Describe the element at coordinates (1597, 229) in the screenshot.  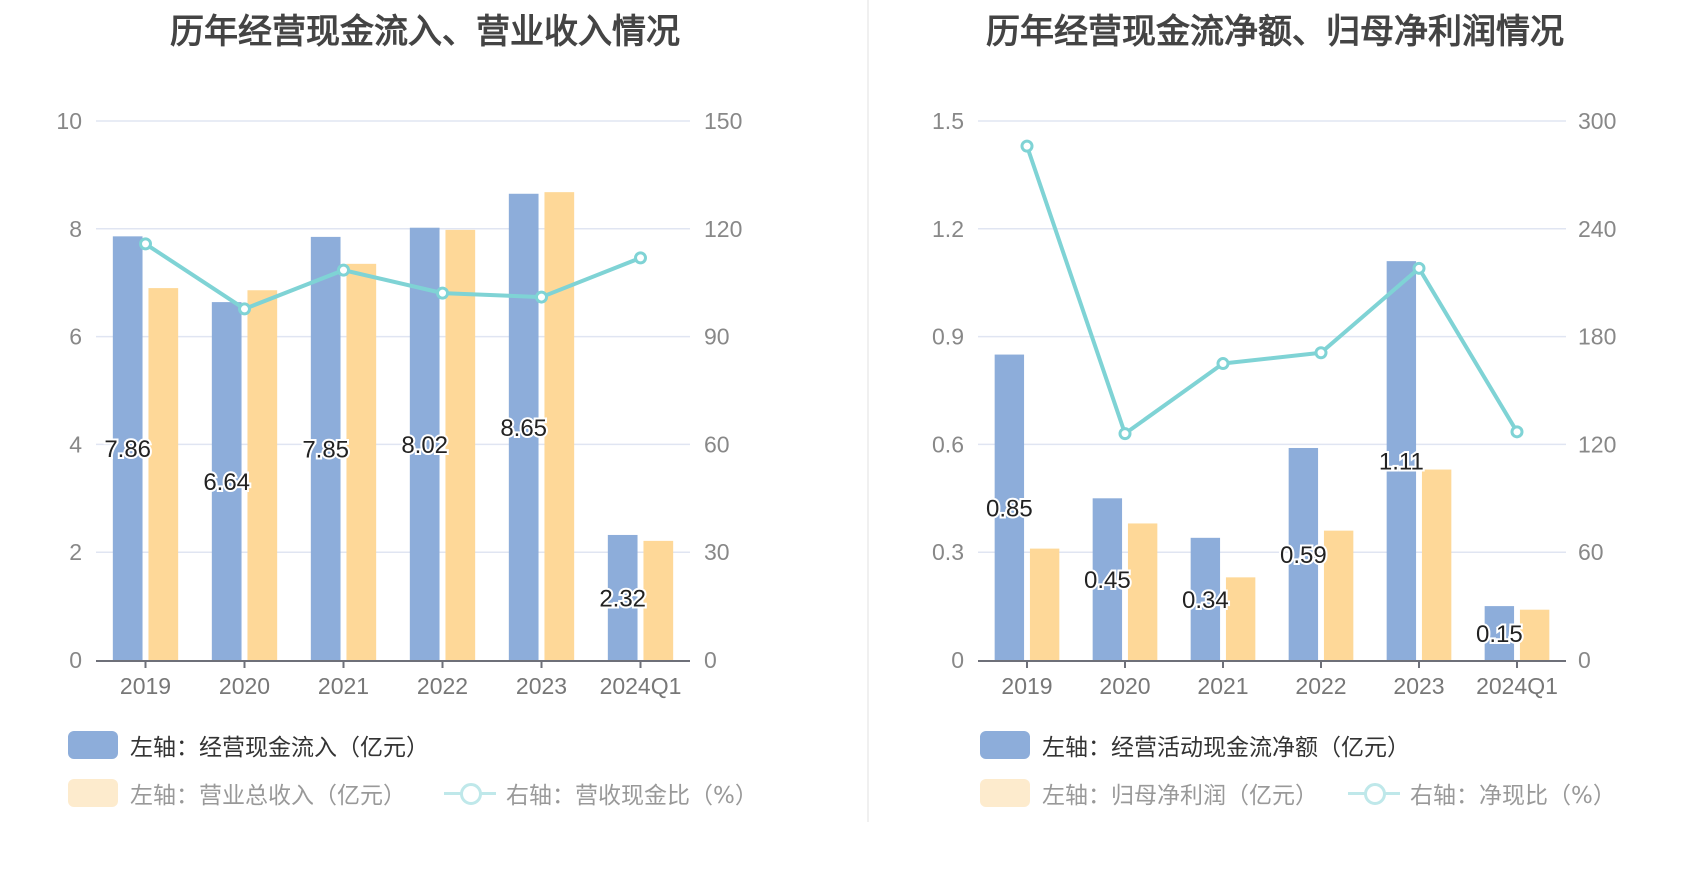
I see `right-axis-tick-label: 240` at that location.